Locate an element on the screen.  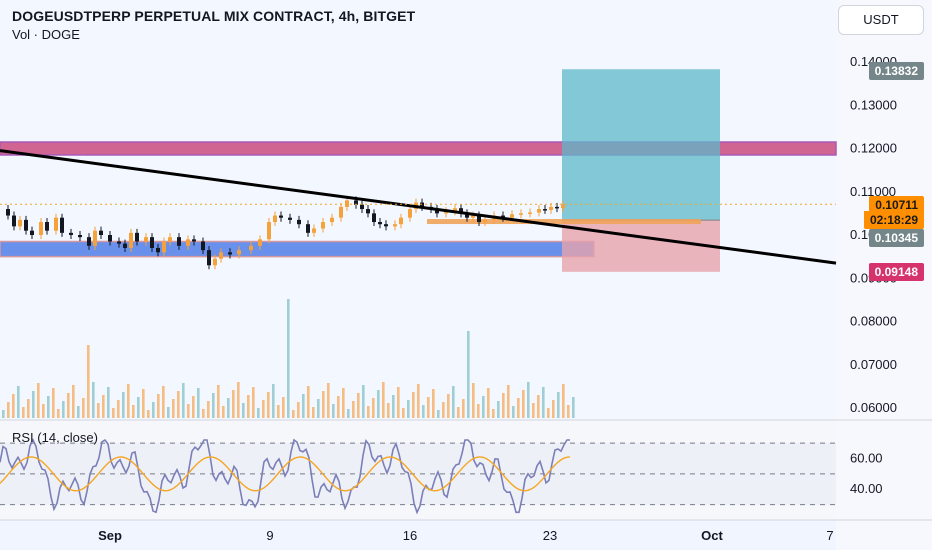
rsi-label: RSI (14, close) is located at coordinates (55, 437).